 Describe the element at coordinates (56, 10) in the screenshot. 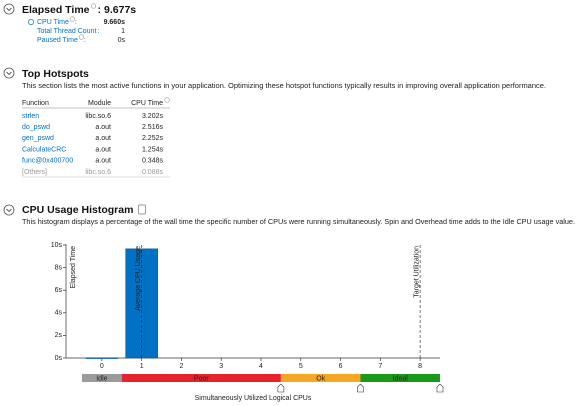

I see `section-title: Elapsed Time` at that location.